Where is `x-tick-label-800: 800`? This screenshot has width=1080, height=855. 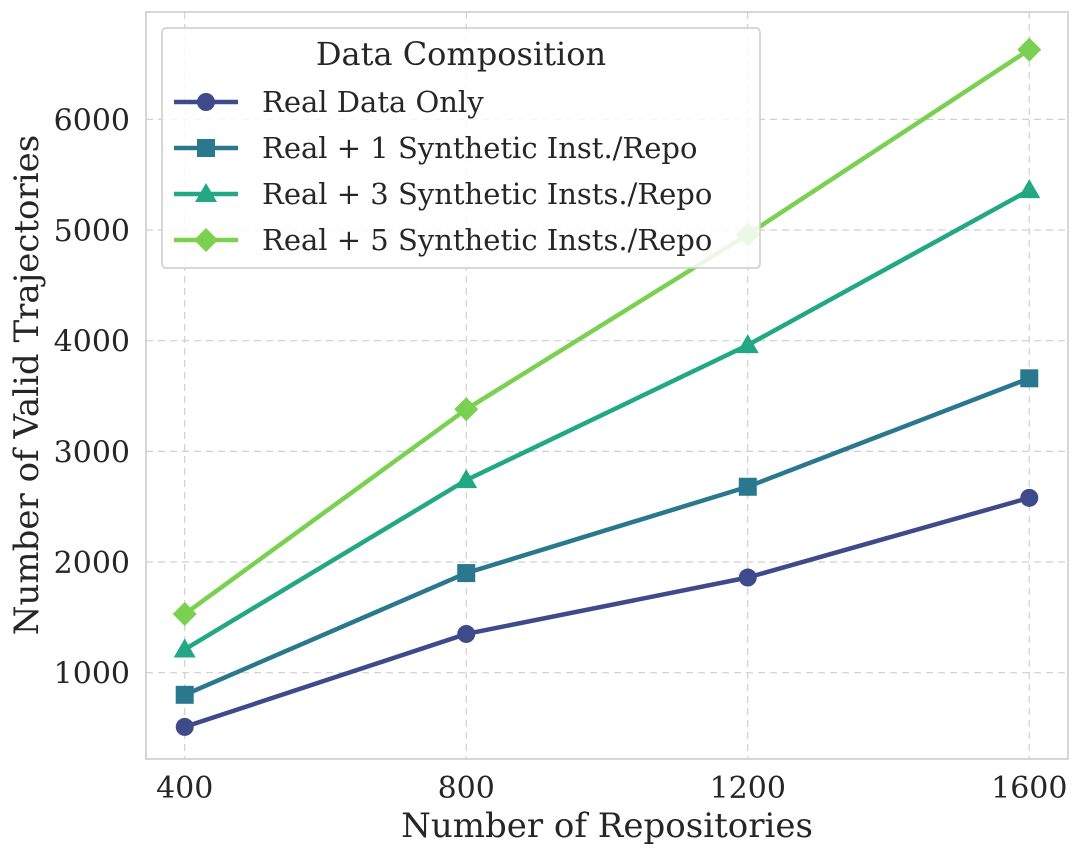 x-tick-label-800: 800 is located at coordinates (466, 788).